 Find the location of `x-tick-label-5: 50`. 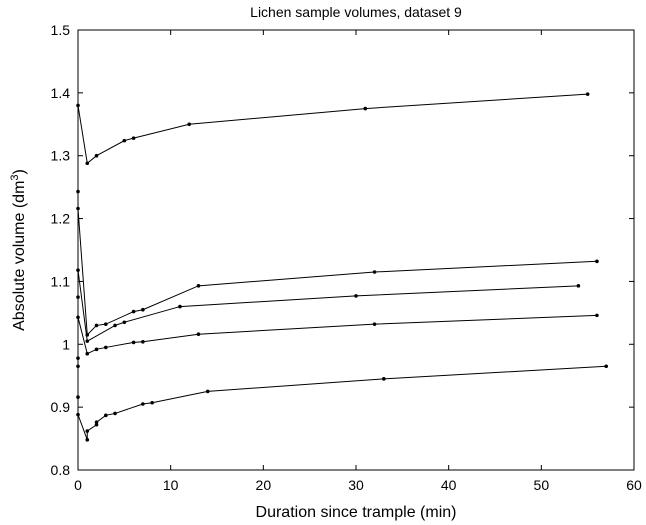

x-tick-label-5: 50 is located at coordinates (542, 485).